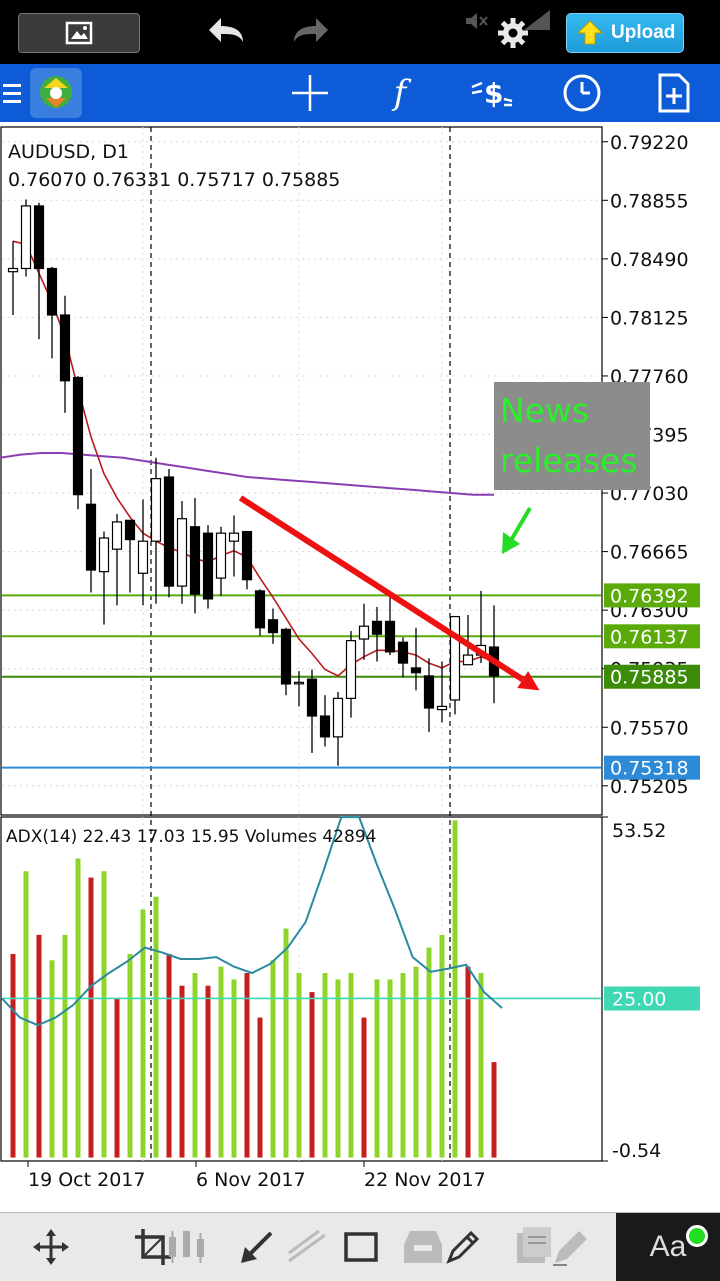  What do you see at coordinates (360, 32) in the screenshot?
I see `status-bar: Upload` at bounding box center [360, 32].